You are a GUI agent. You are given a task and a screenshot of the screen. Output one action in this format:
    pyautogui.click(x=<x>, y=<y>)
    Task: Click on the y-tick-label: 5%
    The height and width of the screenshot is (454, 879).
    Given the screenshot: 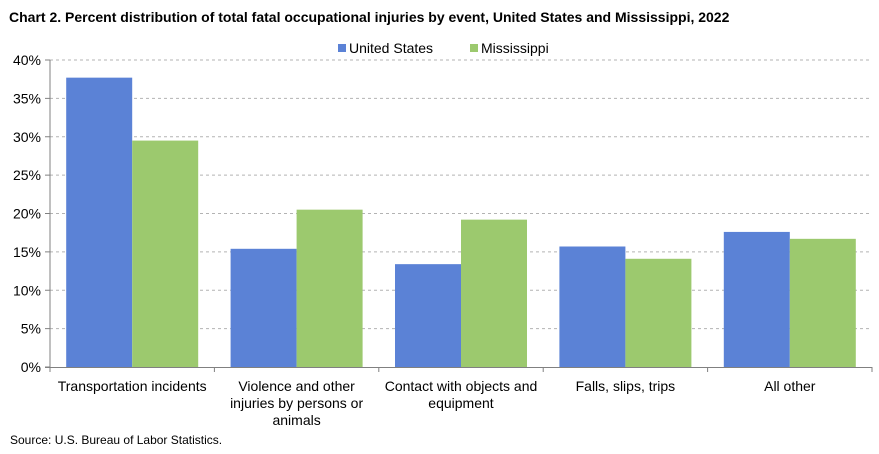 What is the action you would take?
    pyautogui.click(x=31, y=329)
    